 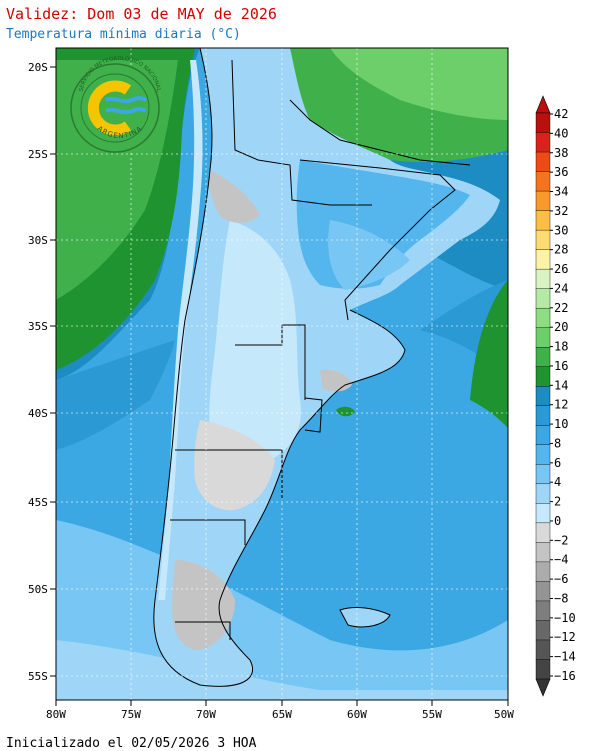 What do you see at coordinates (206, 714) in the screenshot?
I see `lon-tick-label: 70W` at bounding box center [206, 714].